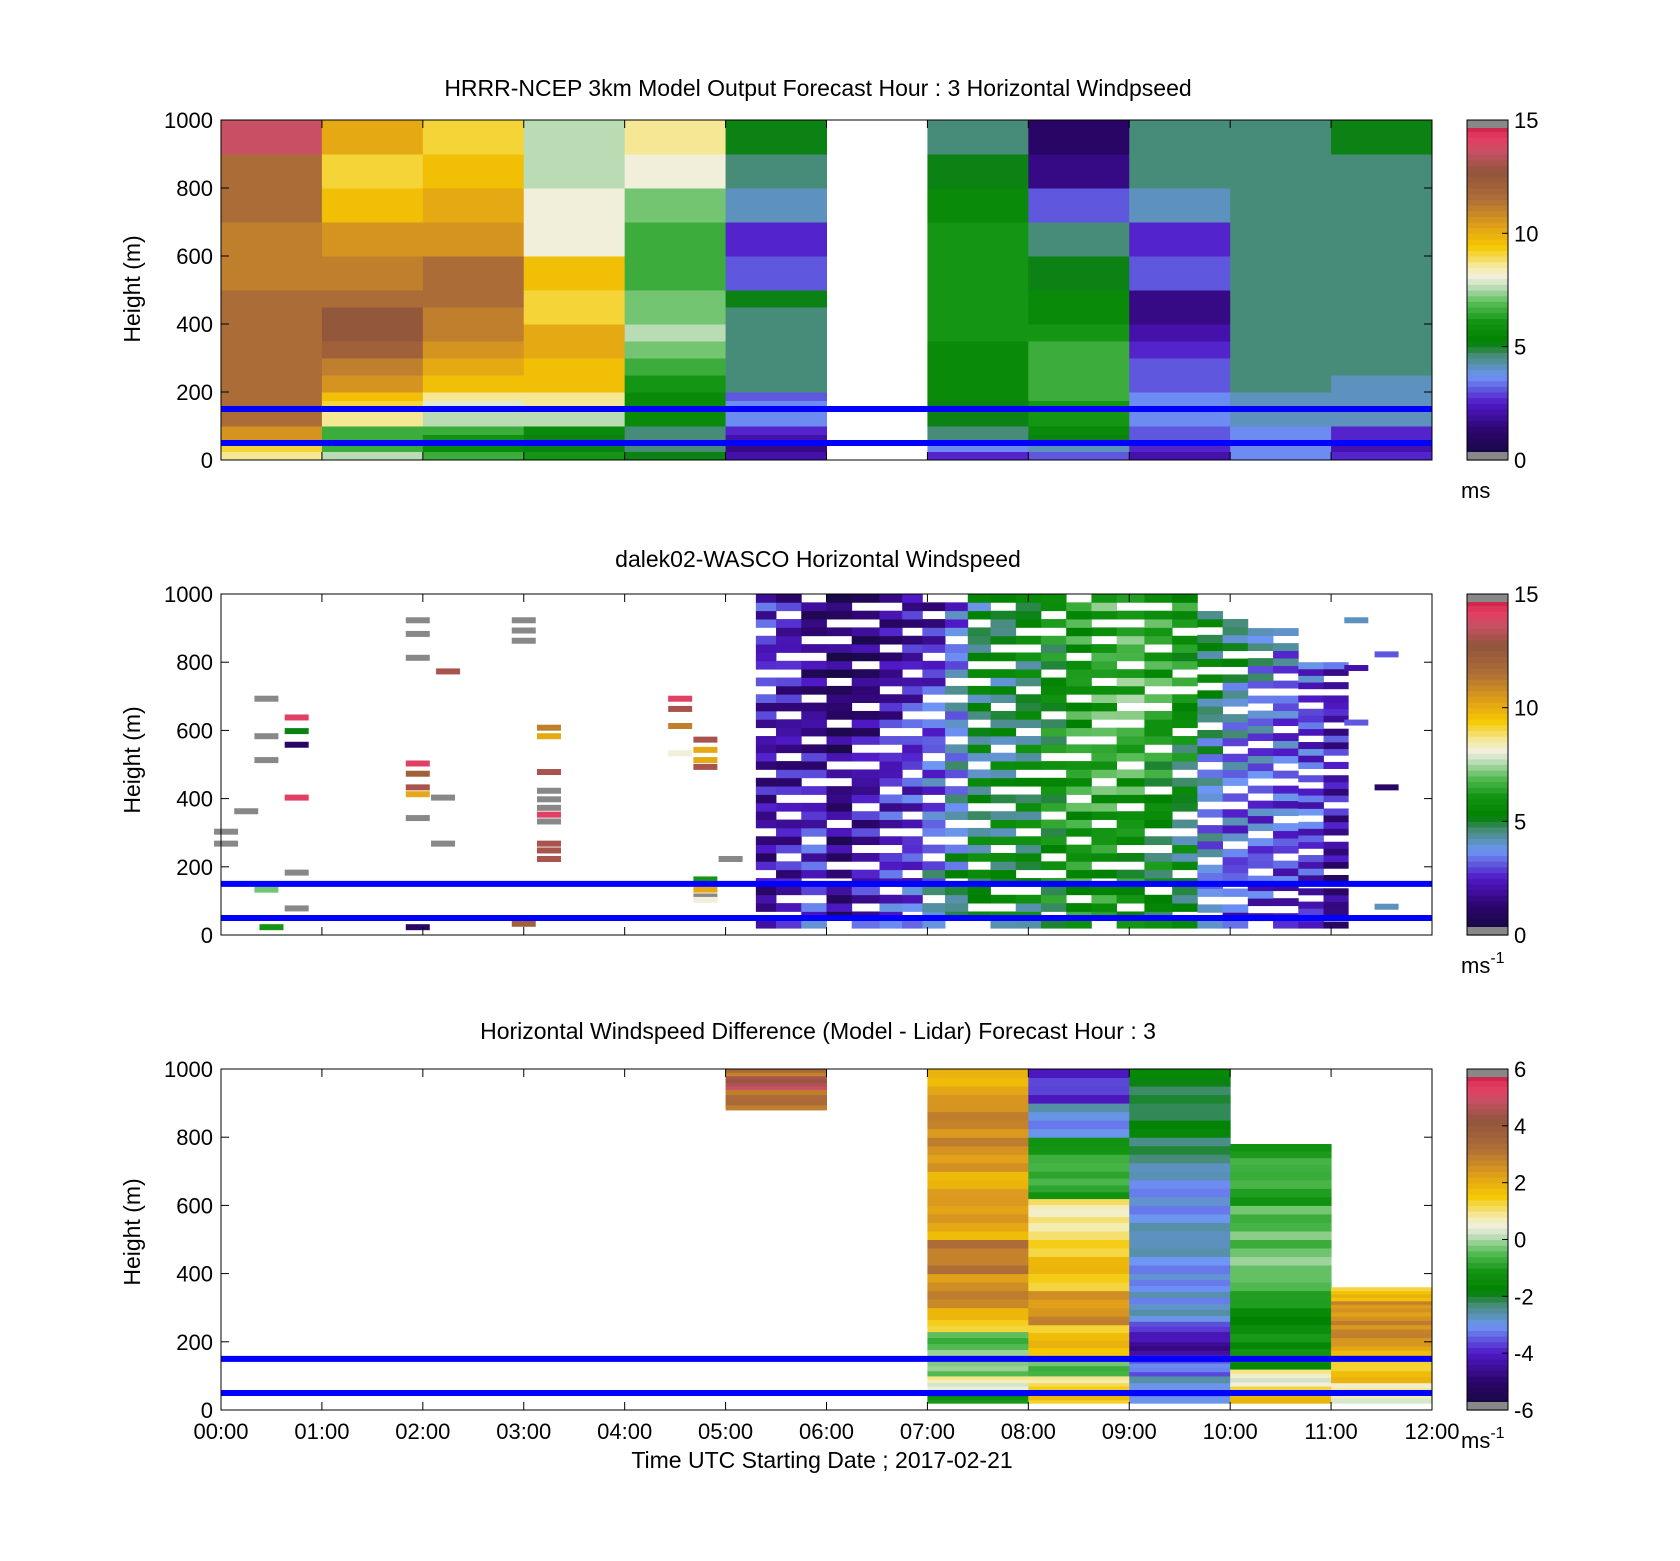 This screenshot has height=1561, width=1680. I want to click on y-tick-label: 0, so click(207, 935).